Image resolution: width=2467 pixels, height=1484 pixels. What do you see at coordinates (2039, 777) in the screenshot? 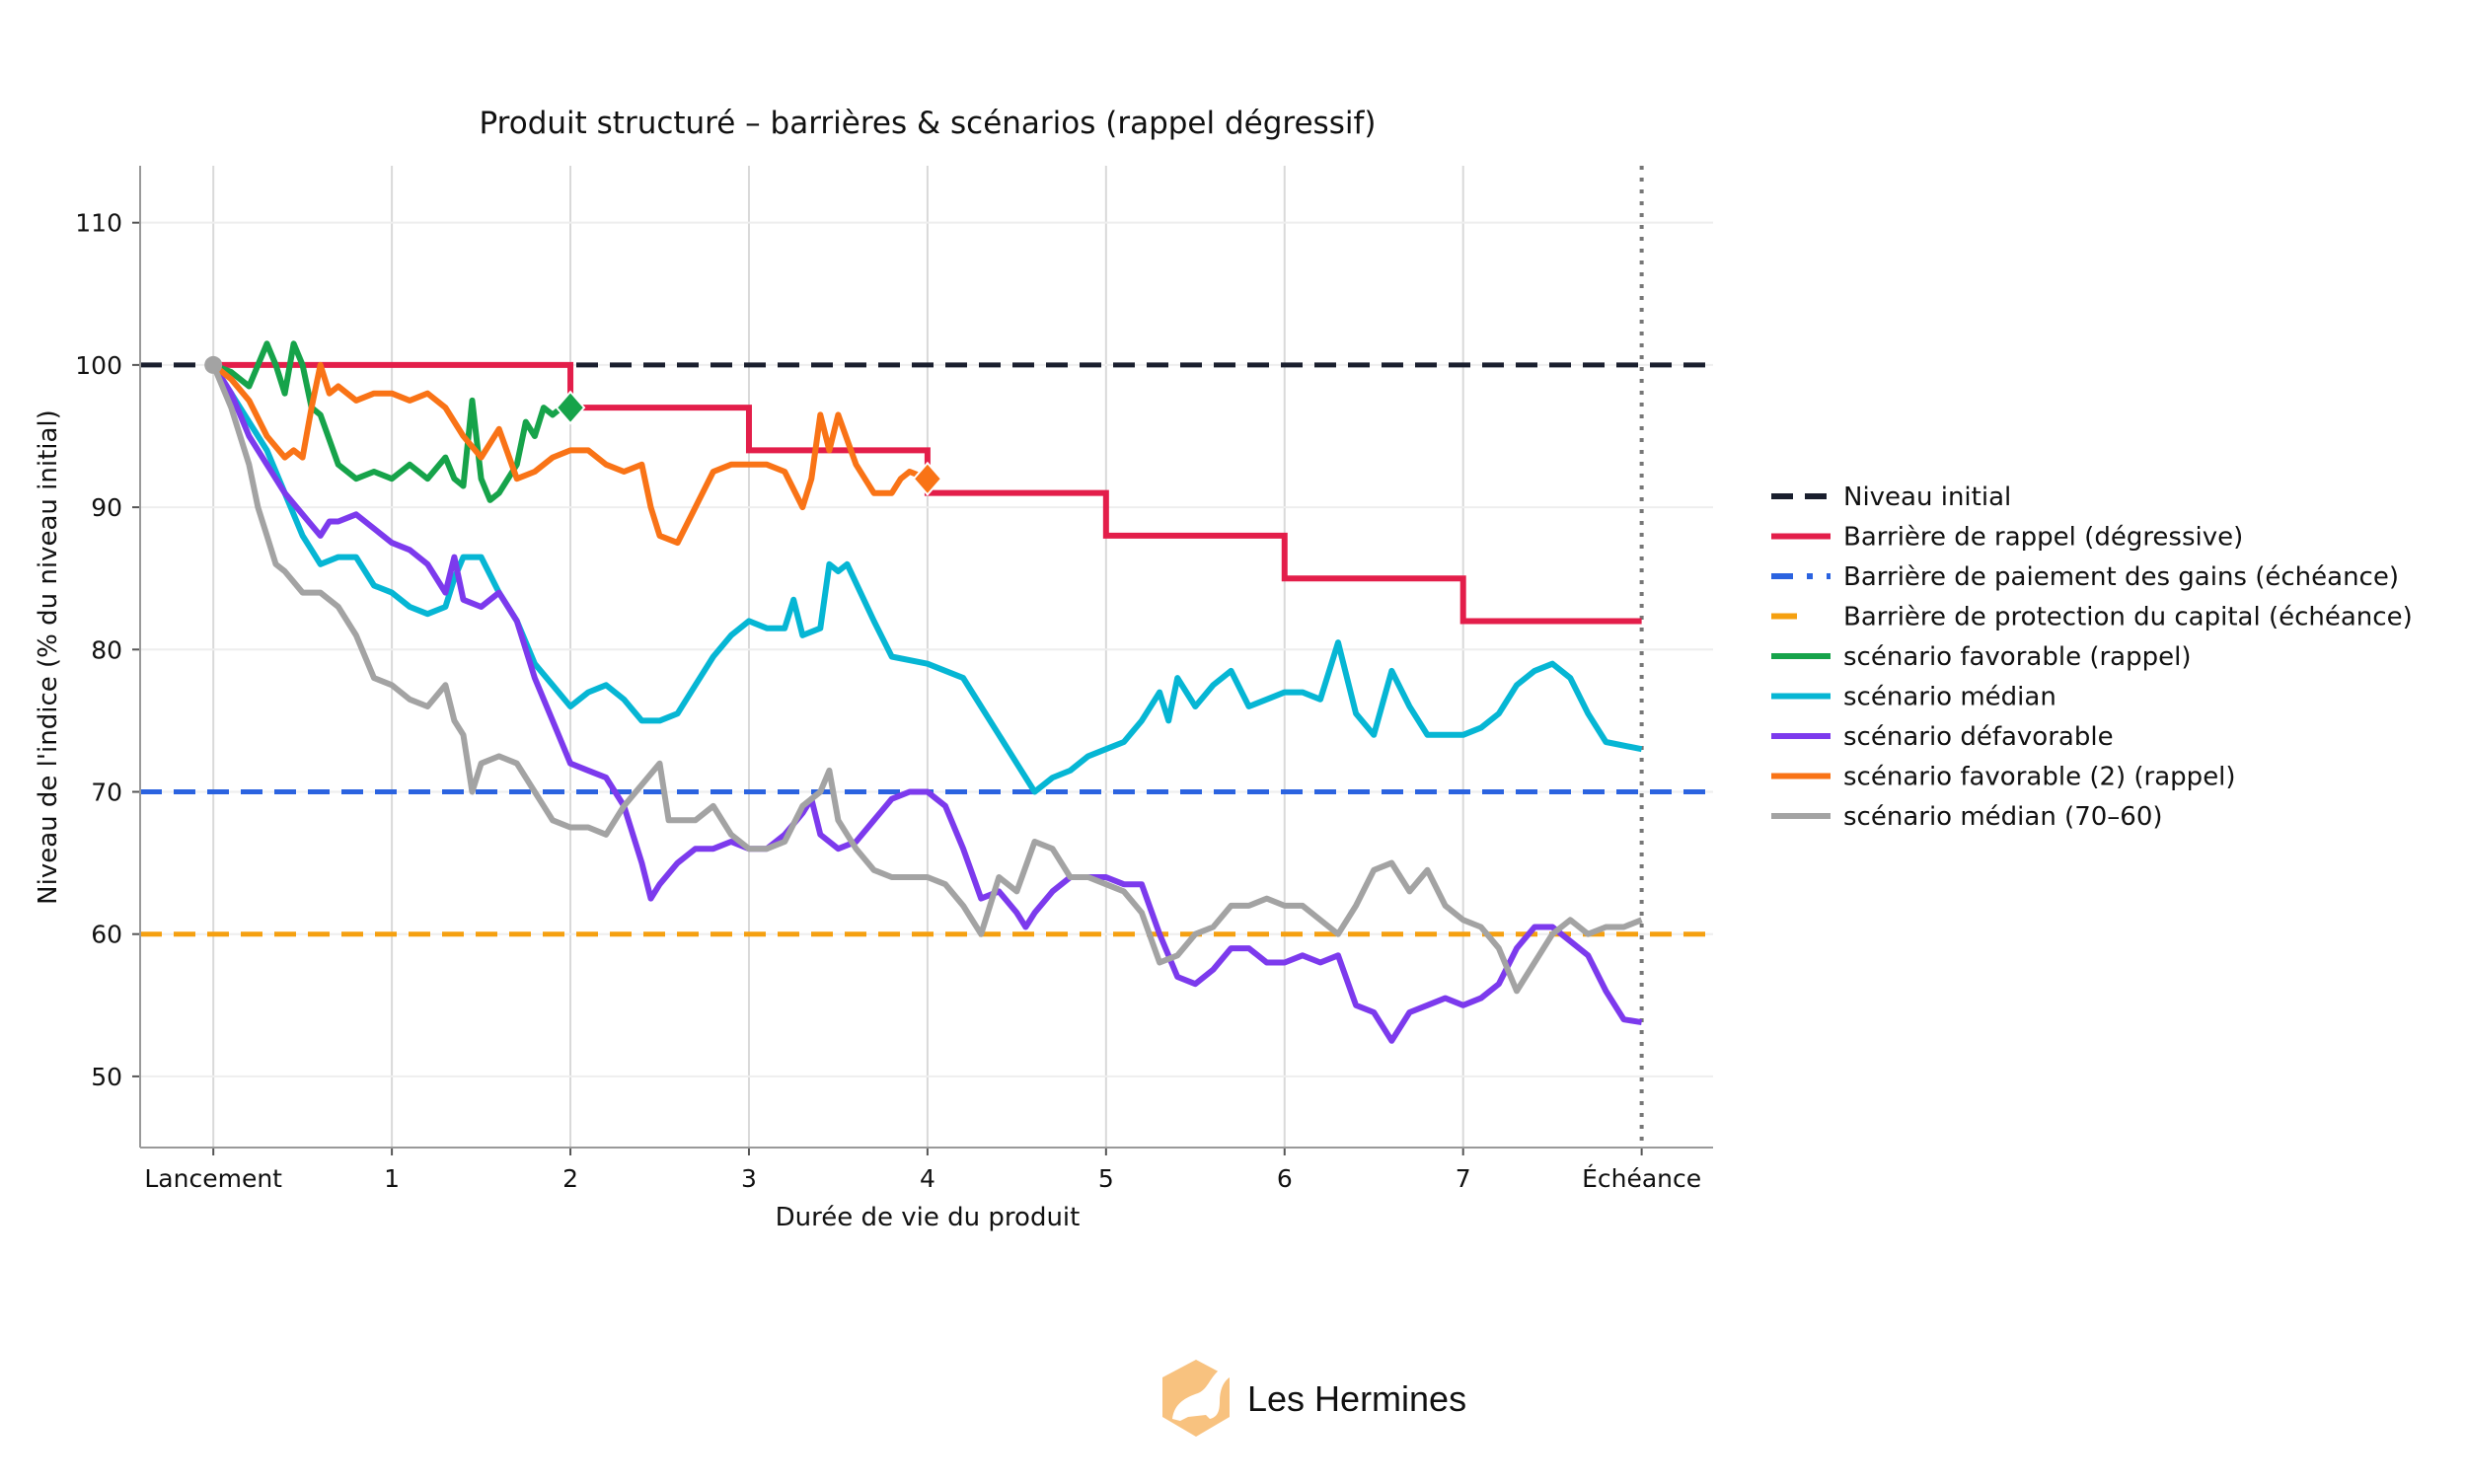
I see `legend-label: scénario favorable (2) (rappel)` at bounding box center [2039, 777].